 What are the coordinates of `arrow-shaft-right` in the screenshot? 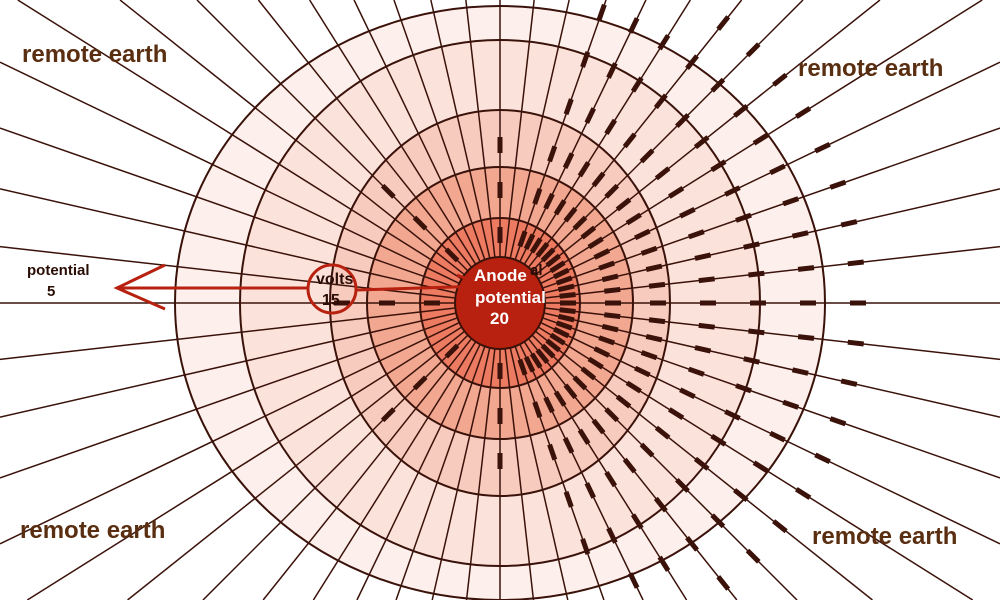 It's located at (420, 288).